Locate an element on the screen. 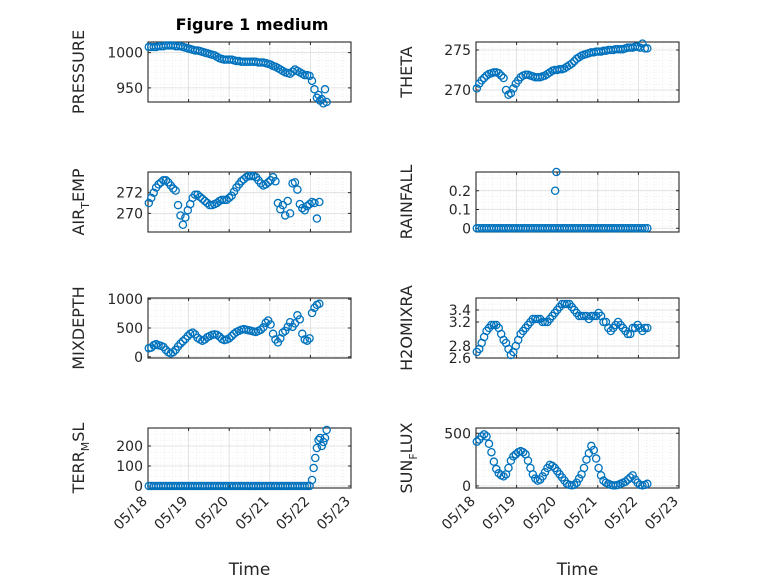 Image resolution: width=778 pixels, height=583 pixels. y-tick-label: 500 is located at coordinates (129, 329).